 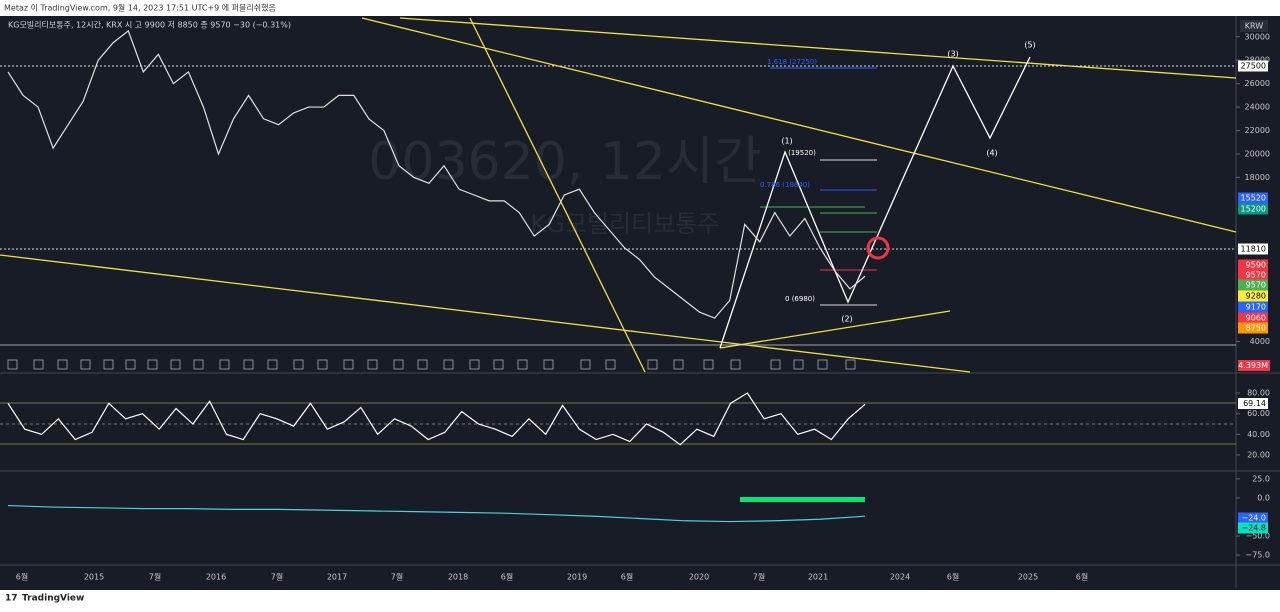 What do you see at coordinates (792, 62) in the screenshot?
I see `fib-label: 1.618 (27250)` at bounding box center [792, 62].